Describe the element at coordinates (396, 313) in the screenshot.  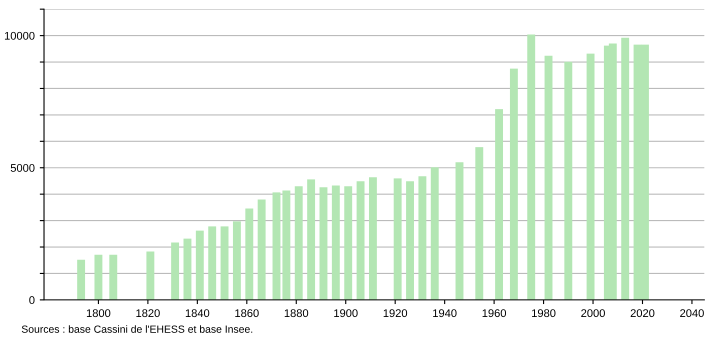
I see `x-tick-label: 1920` at that location.